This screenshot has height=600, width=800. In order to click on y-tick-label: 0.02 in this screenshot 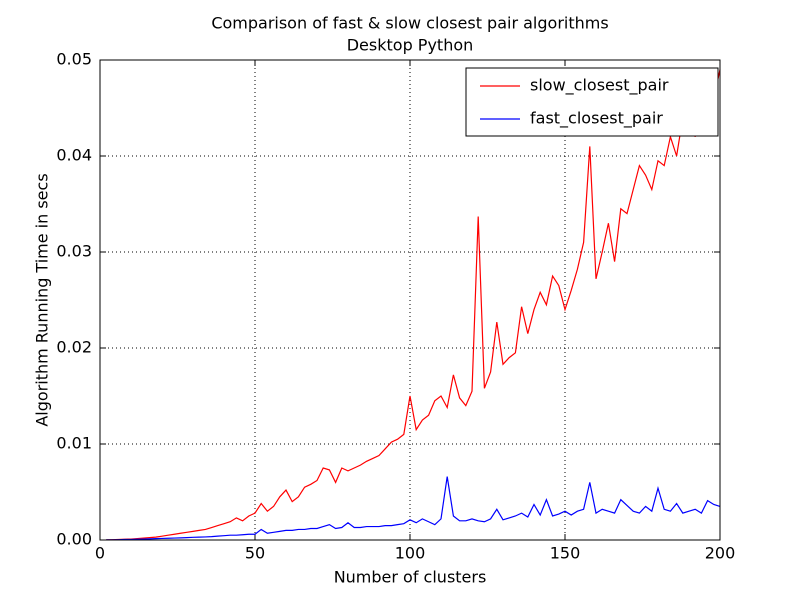, I will do `click(74, 347)`.